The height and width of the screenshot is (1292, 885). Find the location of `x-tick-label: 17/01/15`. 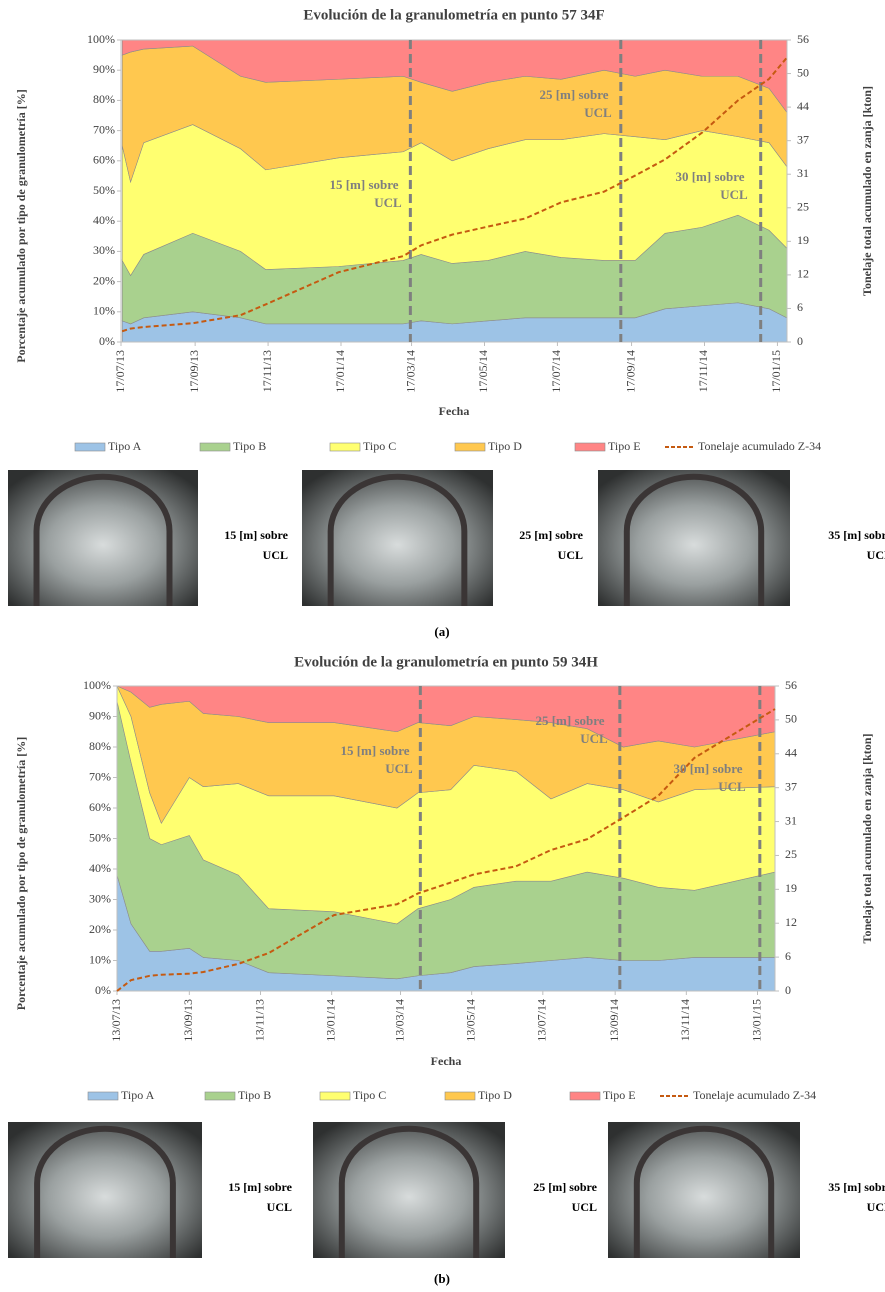

x-tick-label: 17/01/15 is located at coordinates (776, 371).